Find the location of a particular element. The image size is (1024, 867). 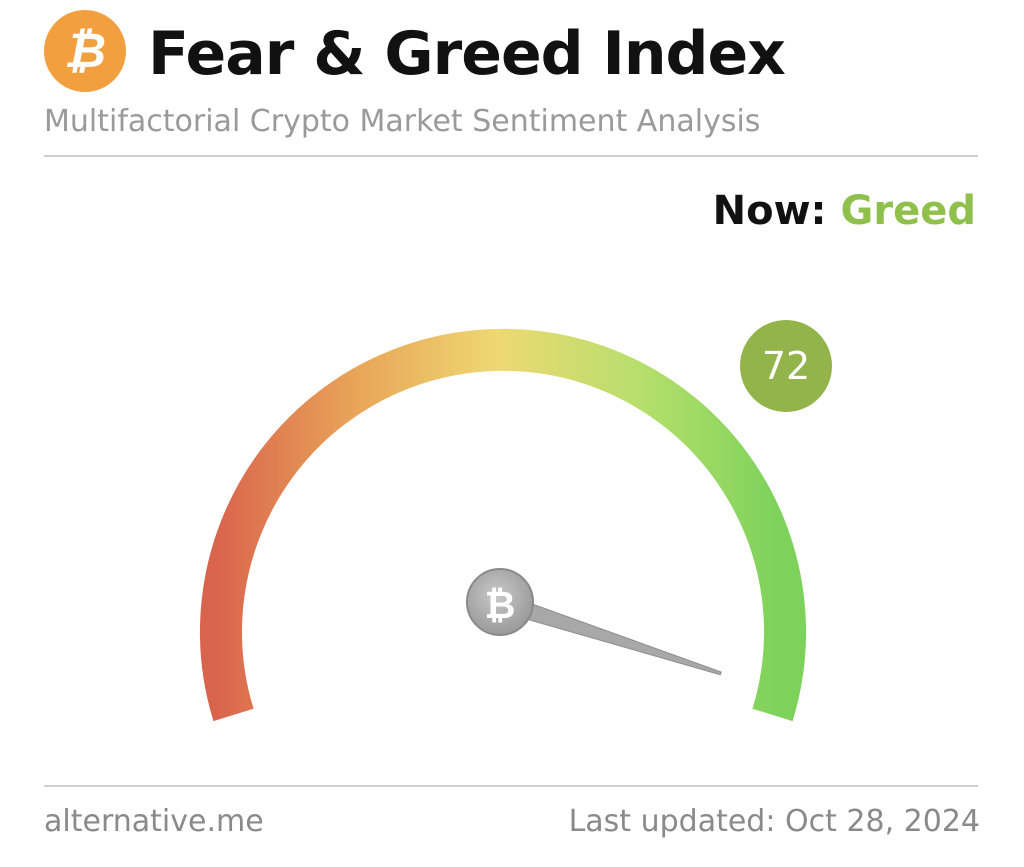

bitcoin-icon: ₿ is located at coordinates (85, 51).